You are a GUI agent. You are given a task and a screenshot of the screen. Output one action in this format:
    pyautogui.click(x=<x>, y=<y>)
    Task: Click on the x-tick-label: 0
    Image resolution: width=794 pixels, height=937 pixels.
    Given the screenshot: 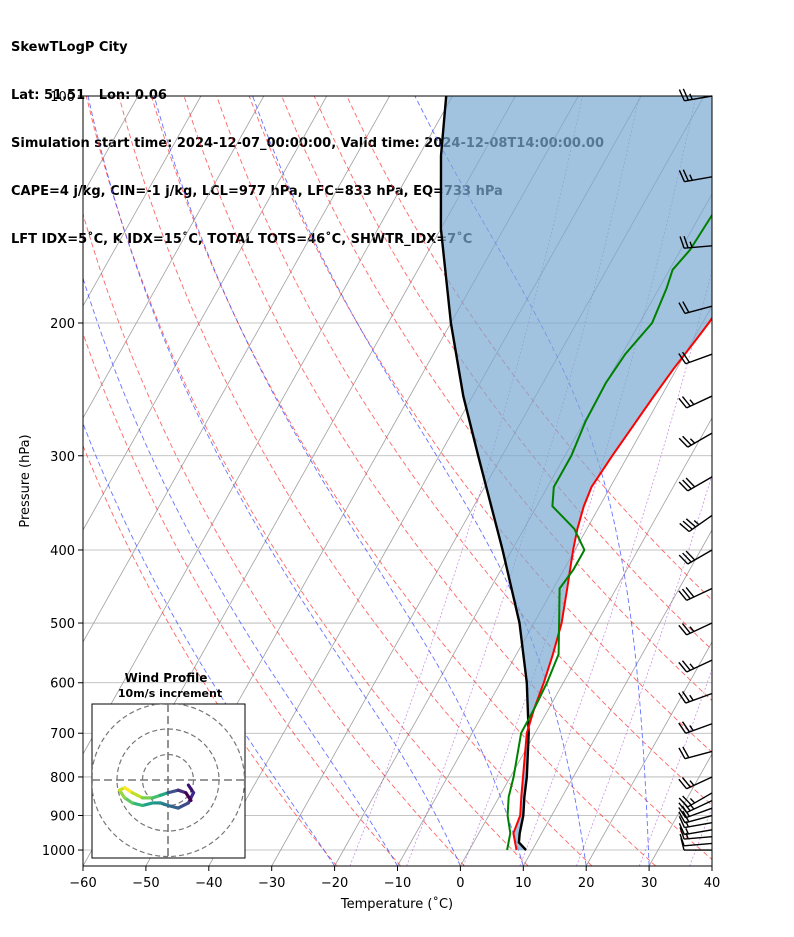 What is the action you would take?
    pyautogui.click(x=460, y=883)
    